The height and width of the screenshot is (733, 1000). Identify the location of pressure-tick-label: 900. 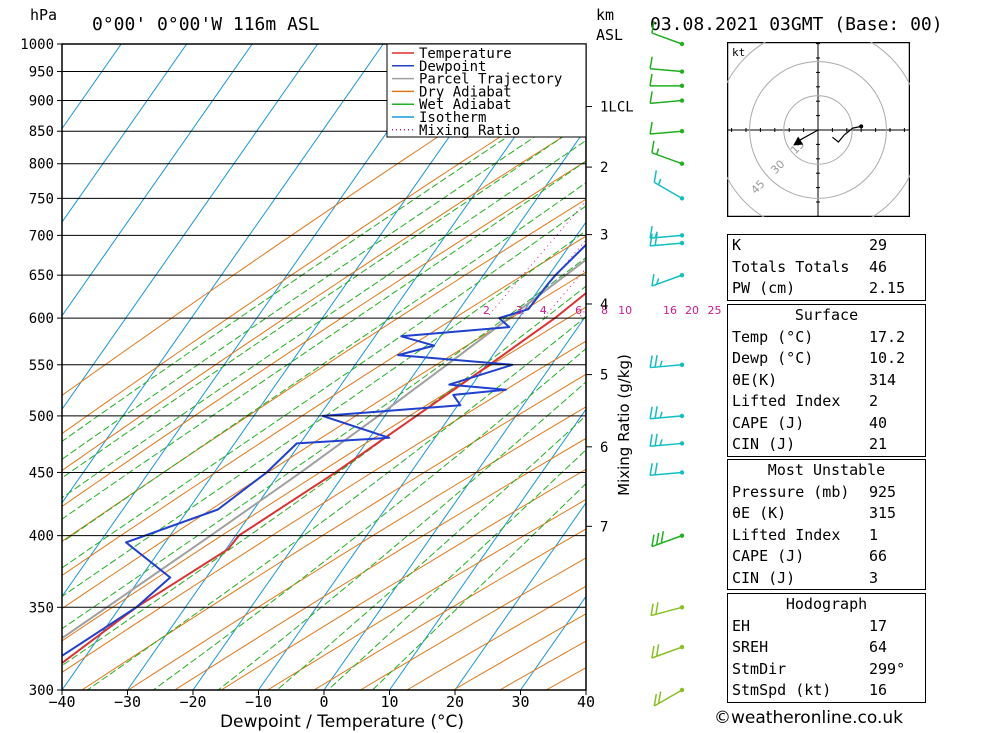
(41, 102).